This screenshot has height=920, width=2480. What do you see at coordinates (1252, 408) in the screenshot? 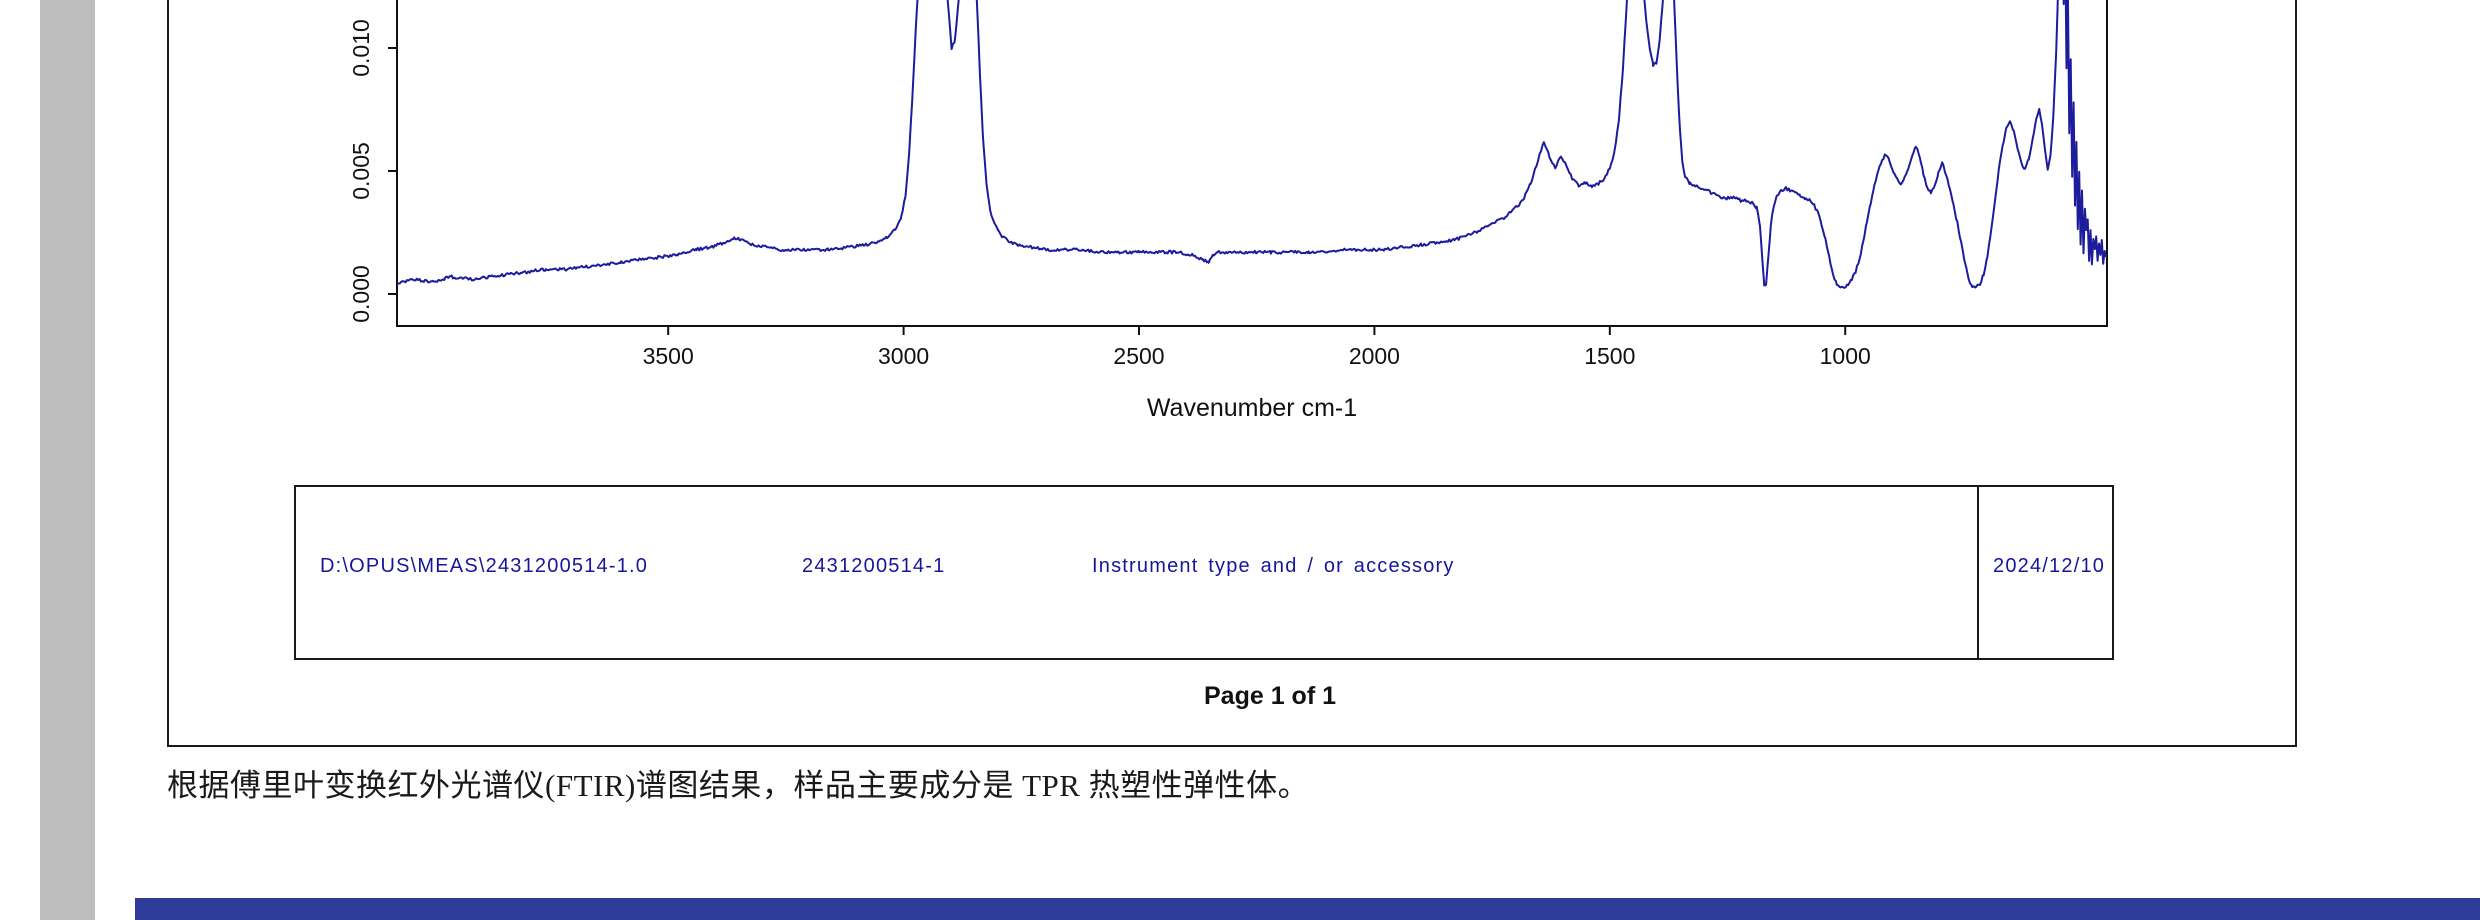
I see `x-axis-label: Wavenumber cm-1` at bounding box center [1252, 408].